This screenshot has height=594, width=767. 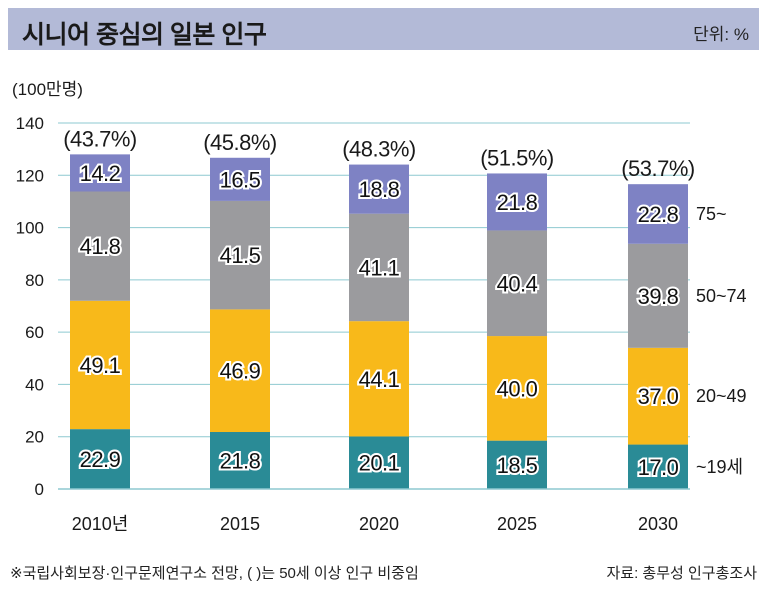 I want to click on segment-value-label: 40.4, so click(x=517, y=283).